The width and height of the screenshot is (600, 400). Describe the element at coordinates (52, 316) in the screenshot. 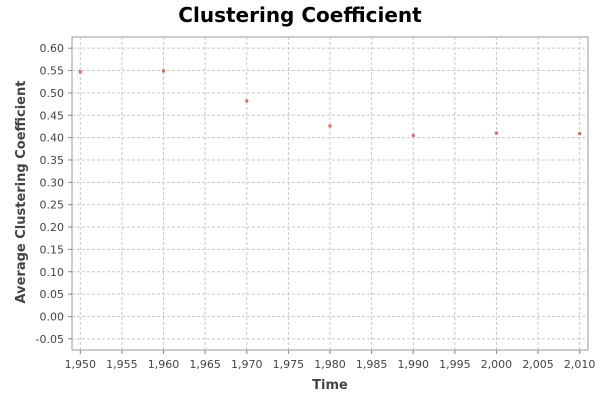

I see `y-tick-label: 0.00` at that location.